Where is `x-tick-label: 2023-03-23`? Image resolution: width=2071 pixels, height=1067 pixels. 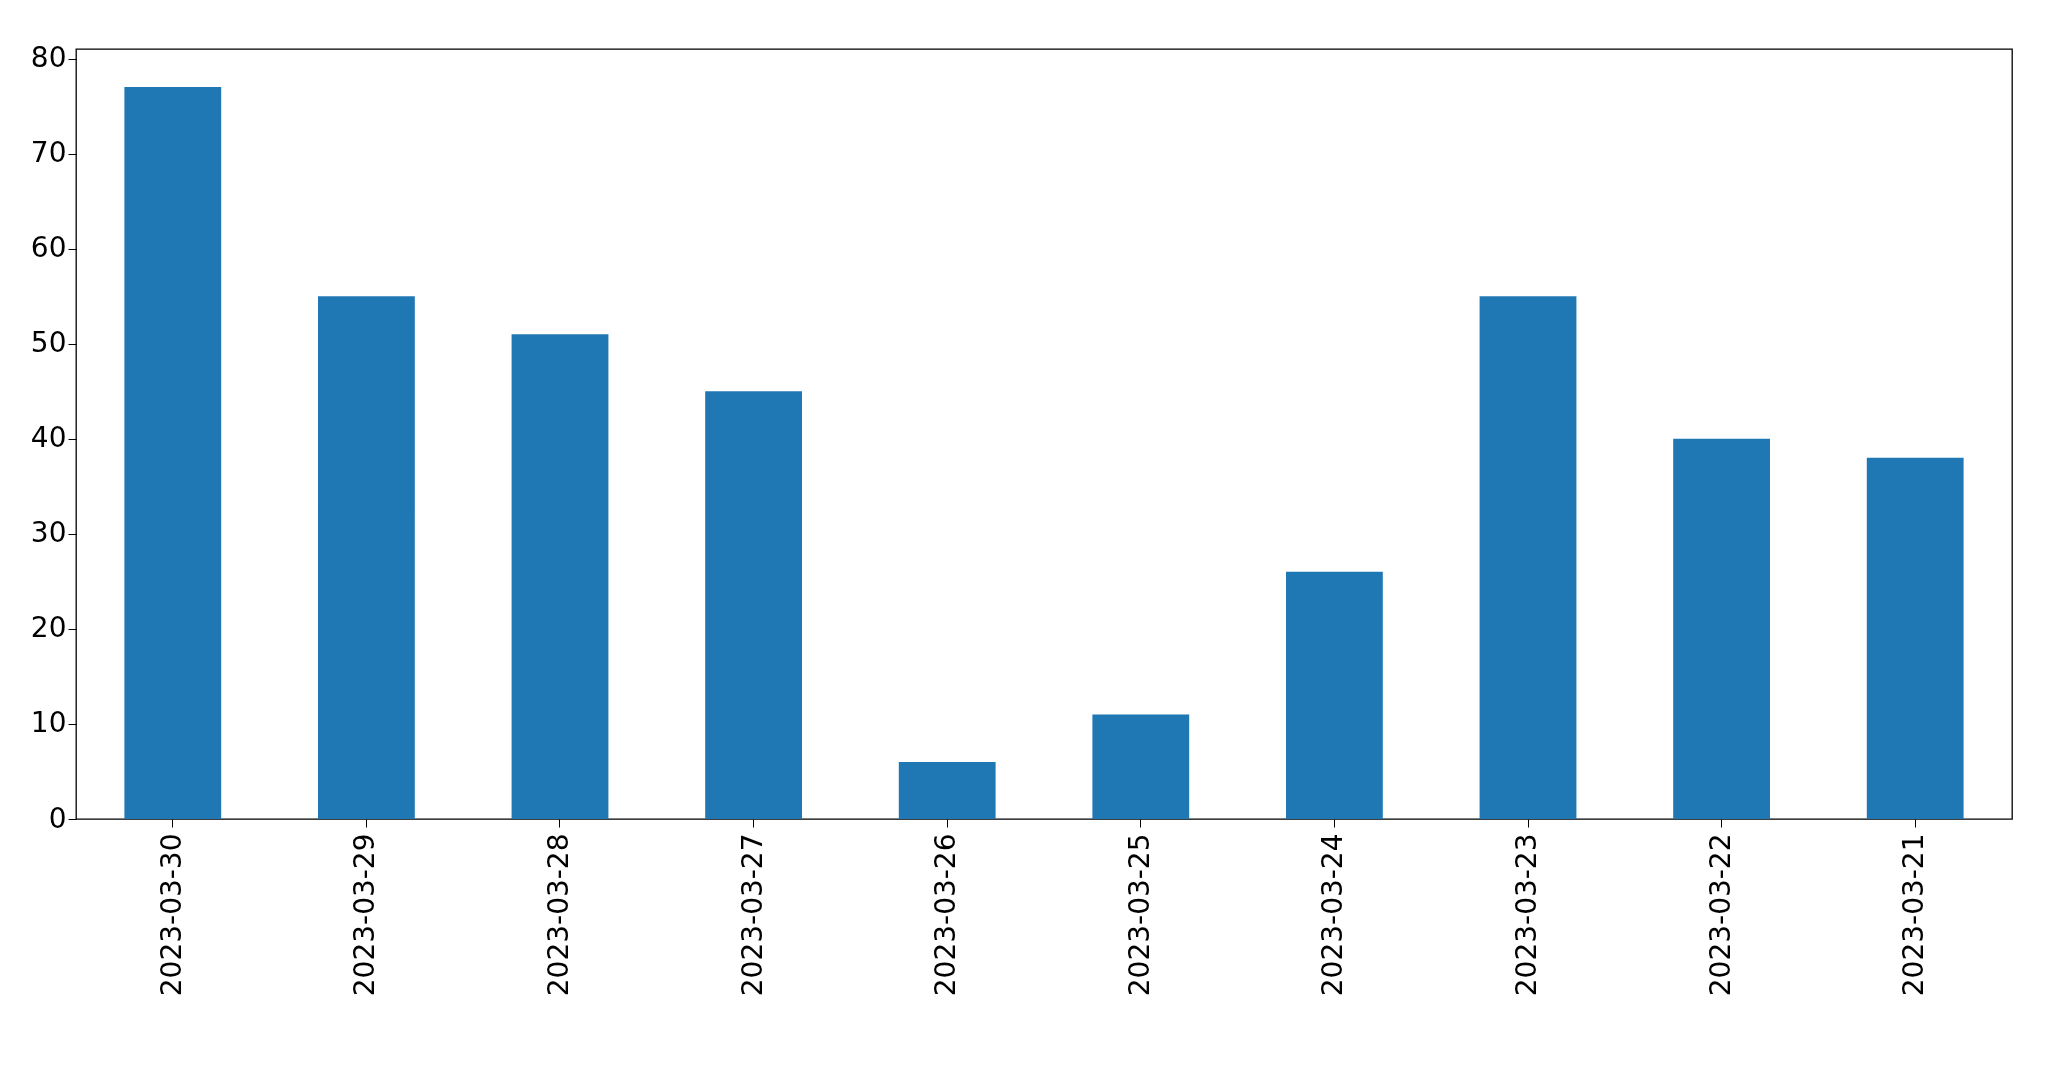
x-tick-label: 2023-03-23 is located at coordinates (1526, 915).